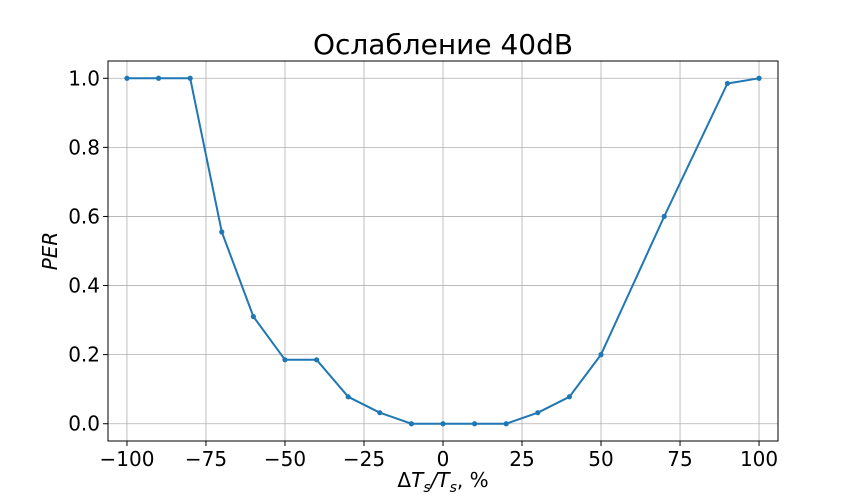 This screenshot has width=864, height=504. I want to click on y-tick-label: 0.0, so click(84, 424).